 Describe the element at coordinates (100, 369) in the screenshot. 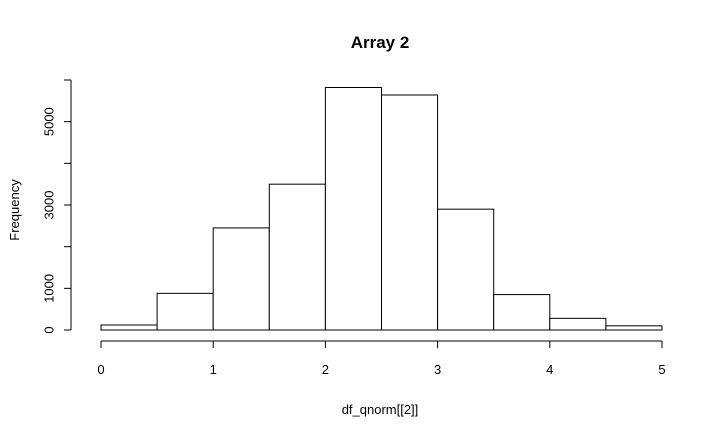

I see `x-tick-label: 0` at that location.